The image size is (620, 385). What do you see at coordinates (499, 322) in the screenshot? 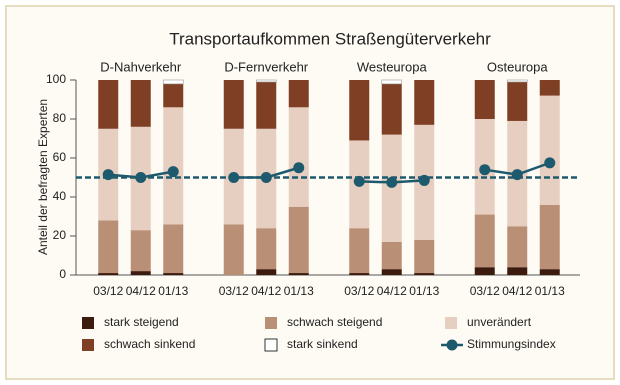
I see `legend-label: unverändert` at bounding box center [499, 322].